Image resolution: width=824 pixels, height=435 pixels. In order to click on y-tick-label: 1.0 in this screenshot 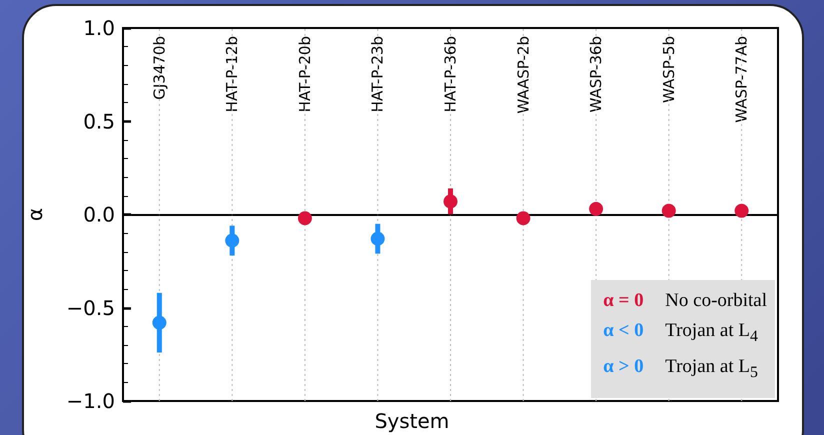, I will do `click(99, 28)`.